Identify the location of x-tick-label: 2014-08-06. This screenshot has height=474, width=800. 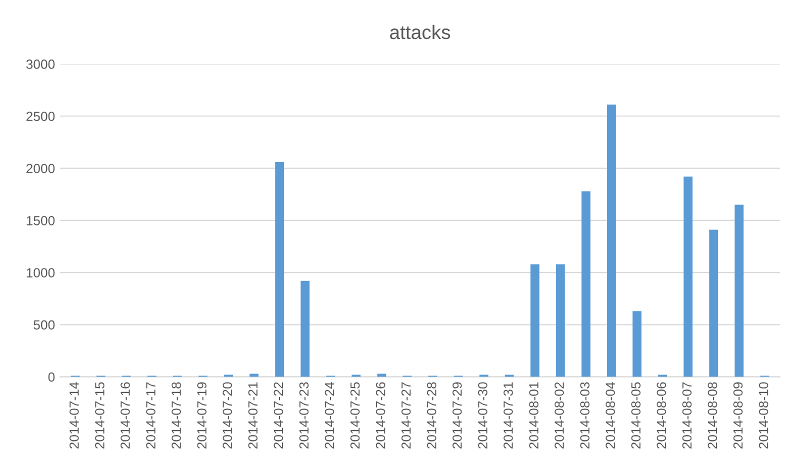
(661, 415).